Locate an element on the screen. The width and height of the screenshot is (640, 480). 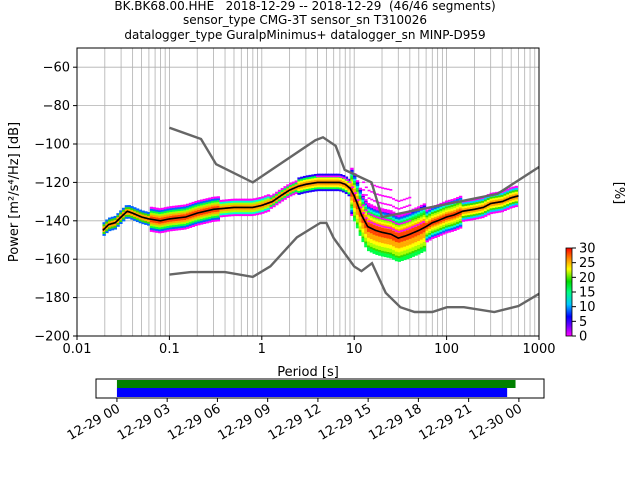
coverage-tick-label: 12-29 00 is located at coordinates (94, 422).